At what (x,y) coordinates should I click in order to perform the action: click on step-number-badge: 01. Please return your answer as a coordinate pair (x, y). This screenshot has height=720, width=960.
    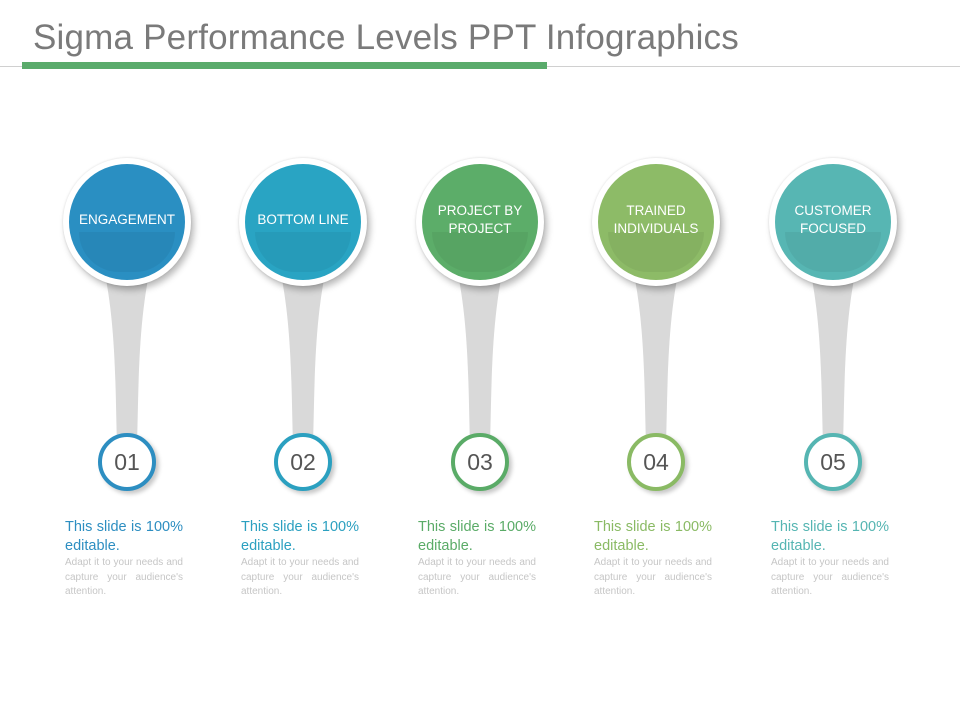
    Looking at the image, I should click on (127, 462).